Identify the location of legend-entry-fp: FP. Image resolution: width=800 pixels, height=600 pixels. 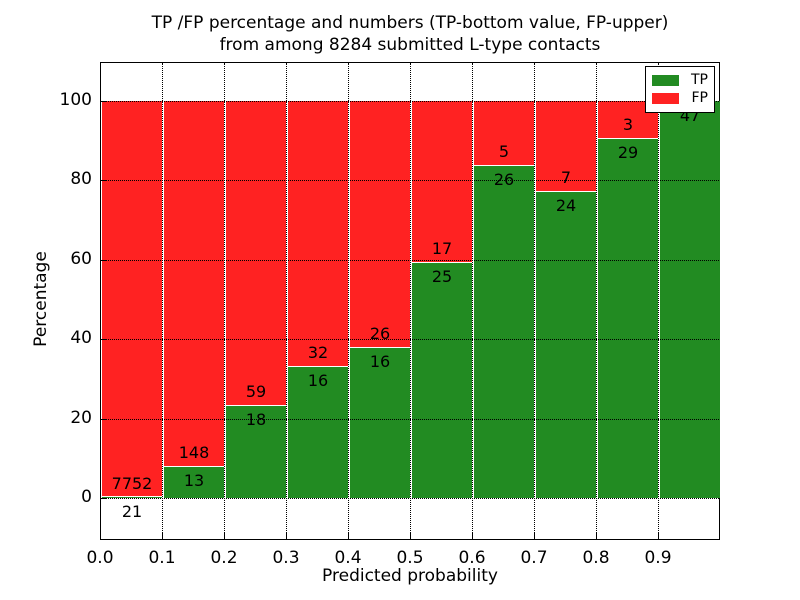
(680, 98).